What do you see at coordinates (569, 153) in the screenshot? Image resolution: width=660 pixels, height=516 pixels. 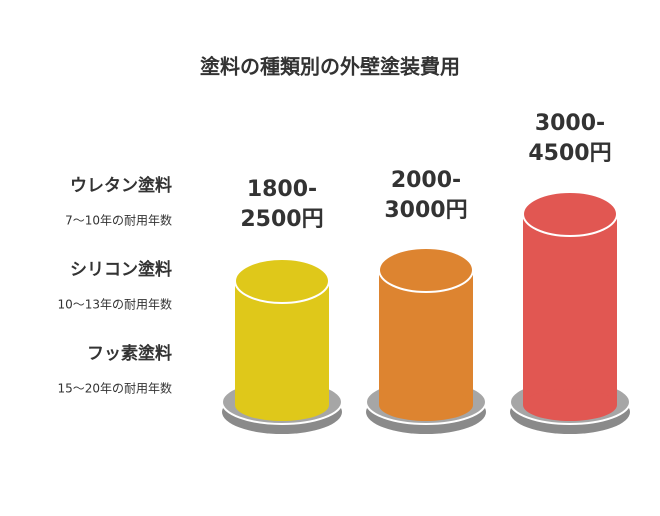 I see `price: 4500円` at bounding box center [569, 153].